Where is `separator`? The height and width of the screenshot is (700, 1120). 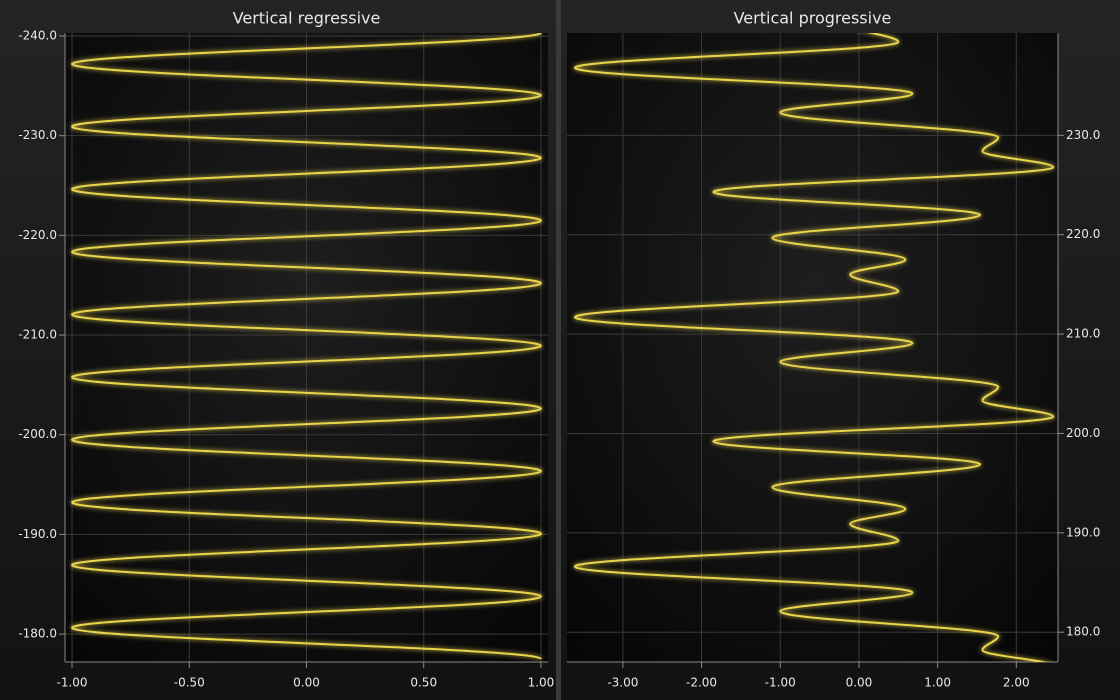
separator is located at coordinates (558, 350).